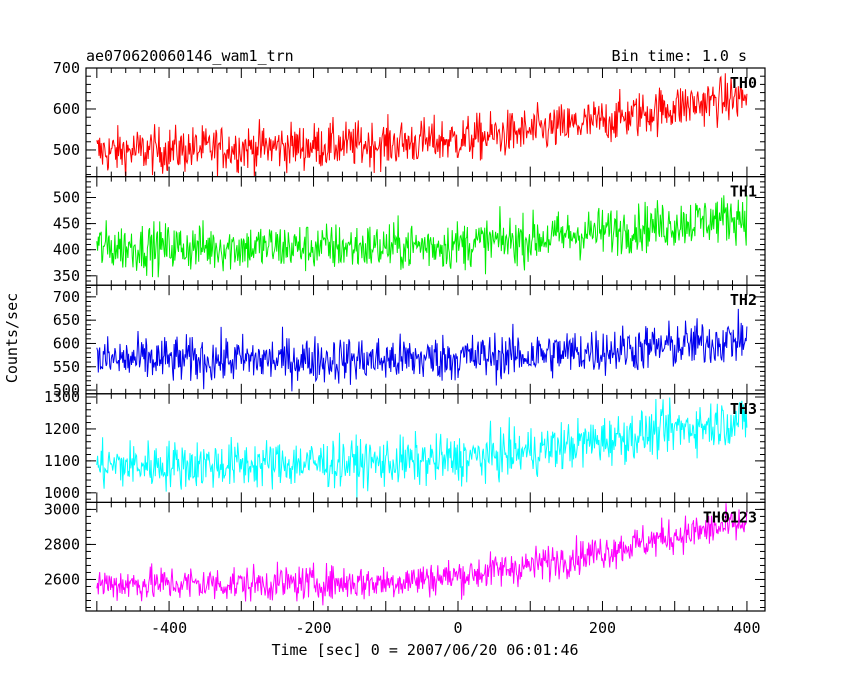  What do you see at coordinates (12, 338) in the screenshot?
I see `y-axis-label: Counts/sec` at bounding box center [12, 338].